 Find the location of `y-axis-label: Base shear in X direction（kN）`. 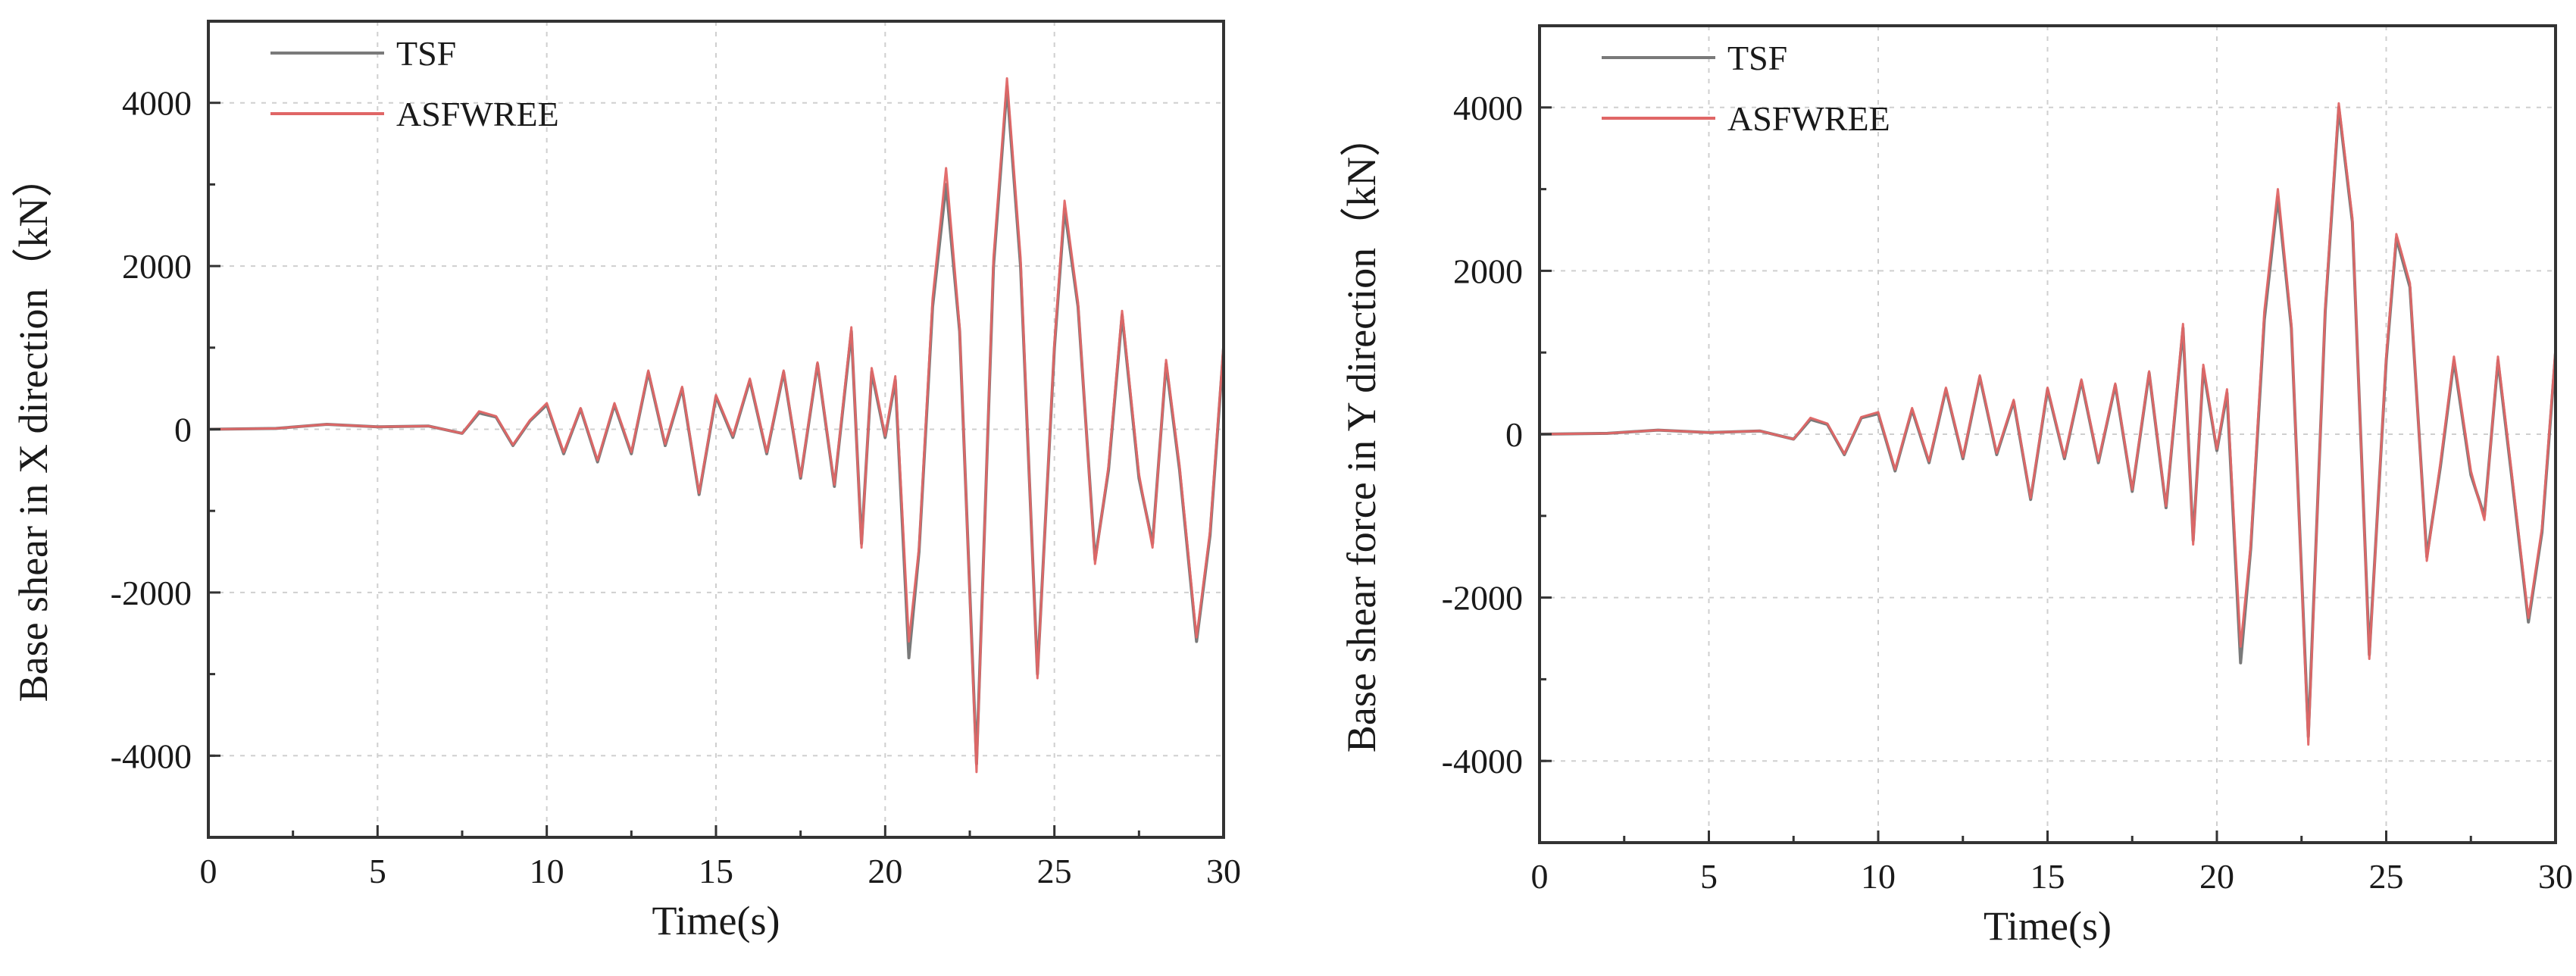

y-axis-label: Base shear in X direction（kN） is located at coordinates (33, 429).